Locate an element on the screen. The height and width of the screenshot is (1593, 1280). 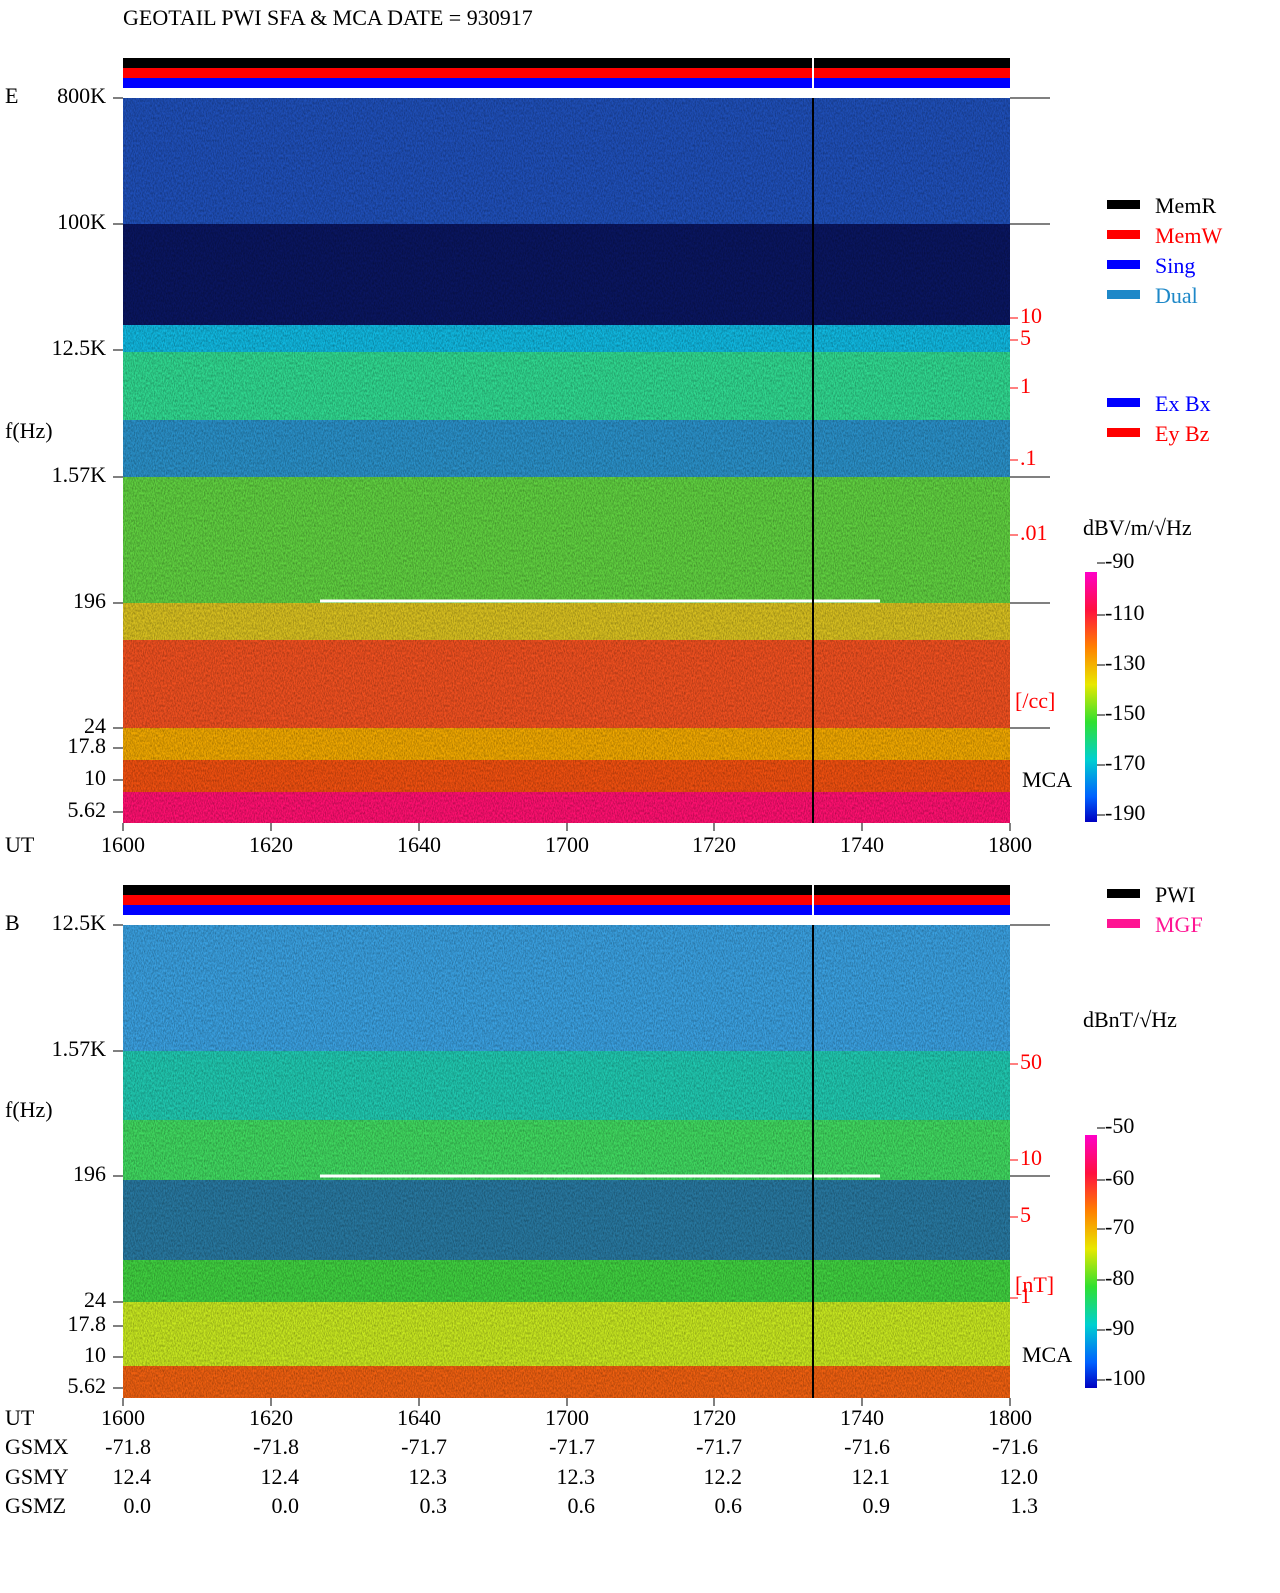
orbit-row-name: GSMX is located at coordinates (37, 1446).